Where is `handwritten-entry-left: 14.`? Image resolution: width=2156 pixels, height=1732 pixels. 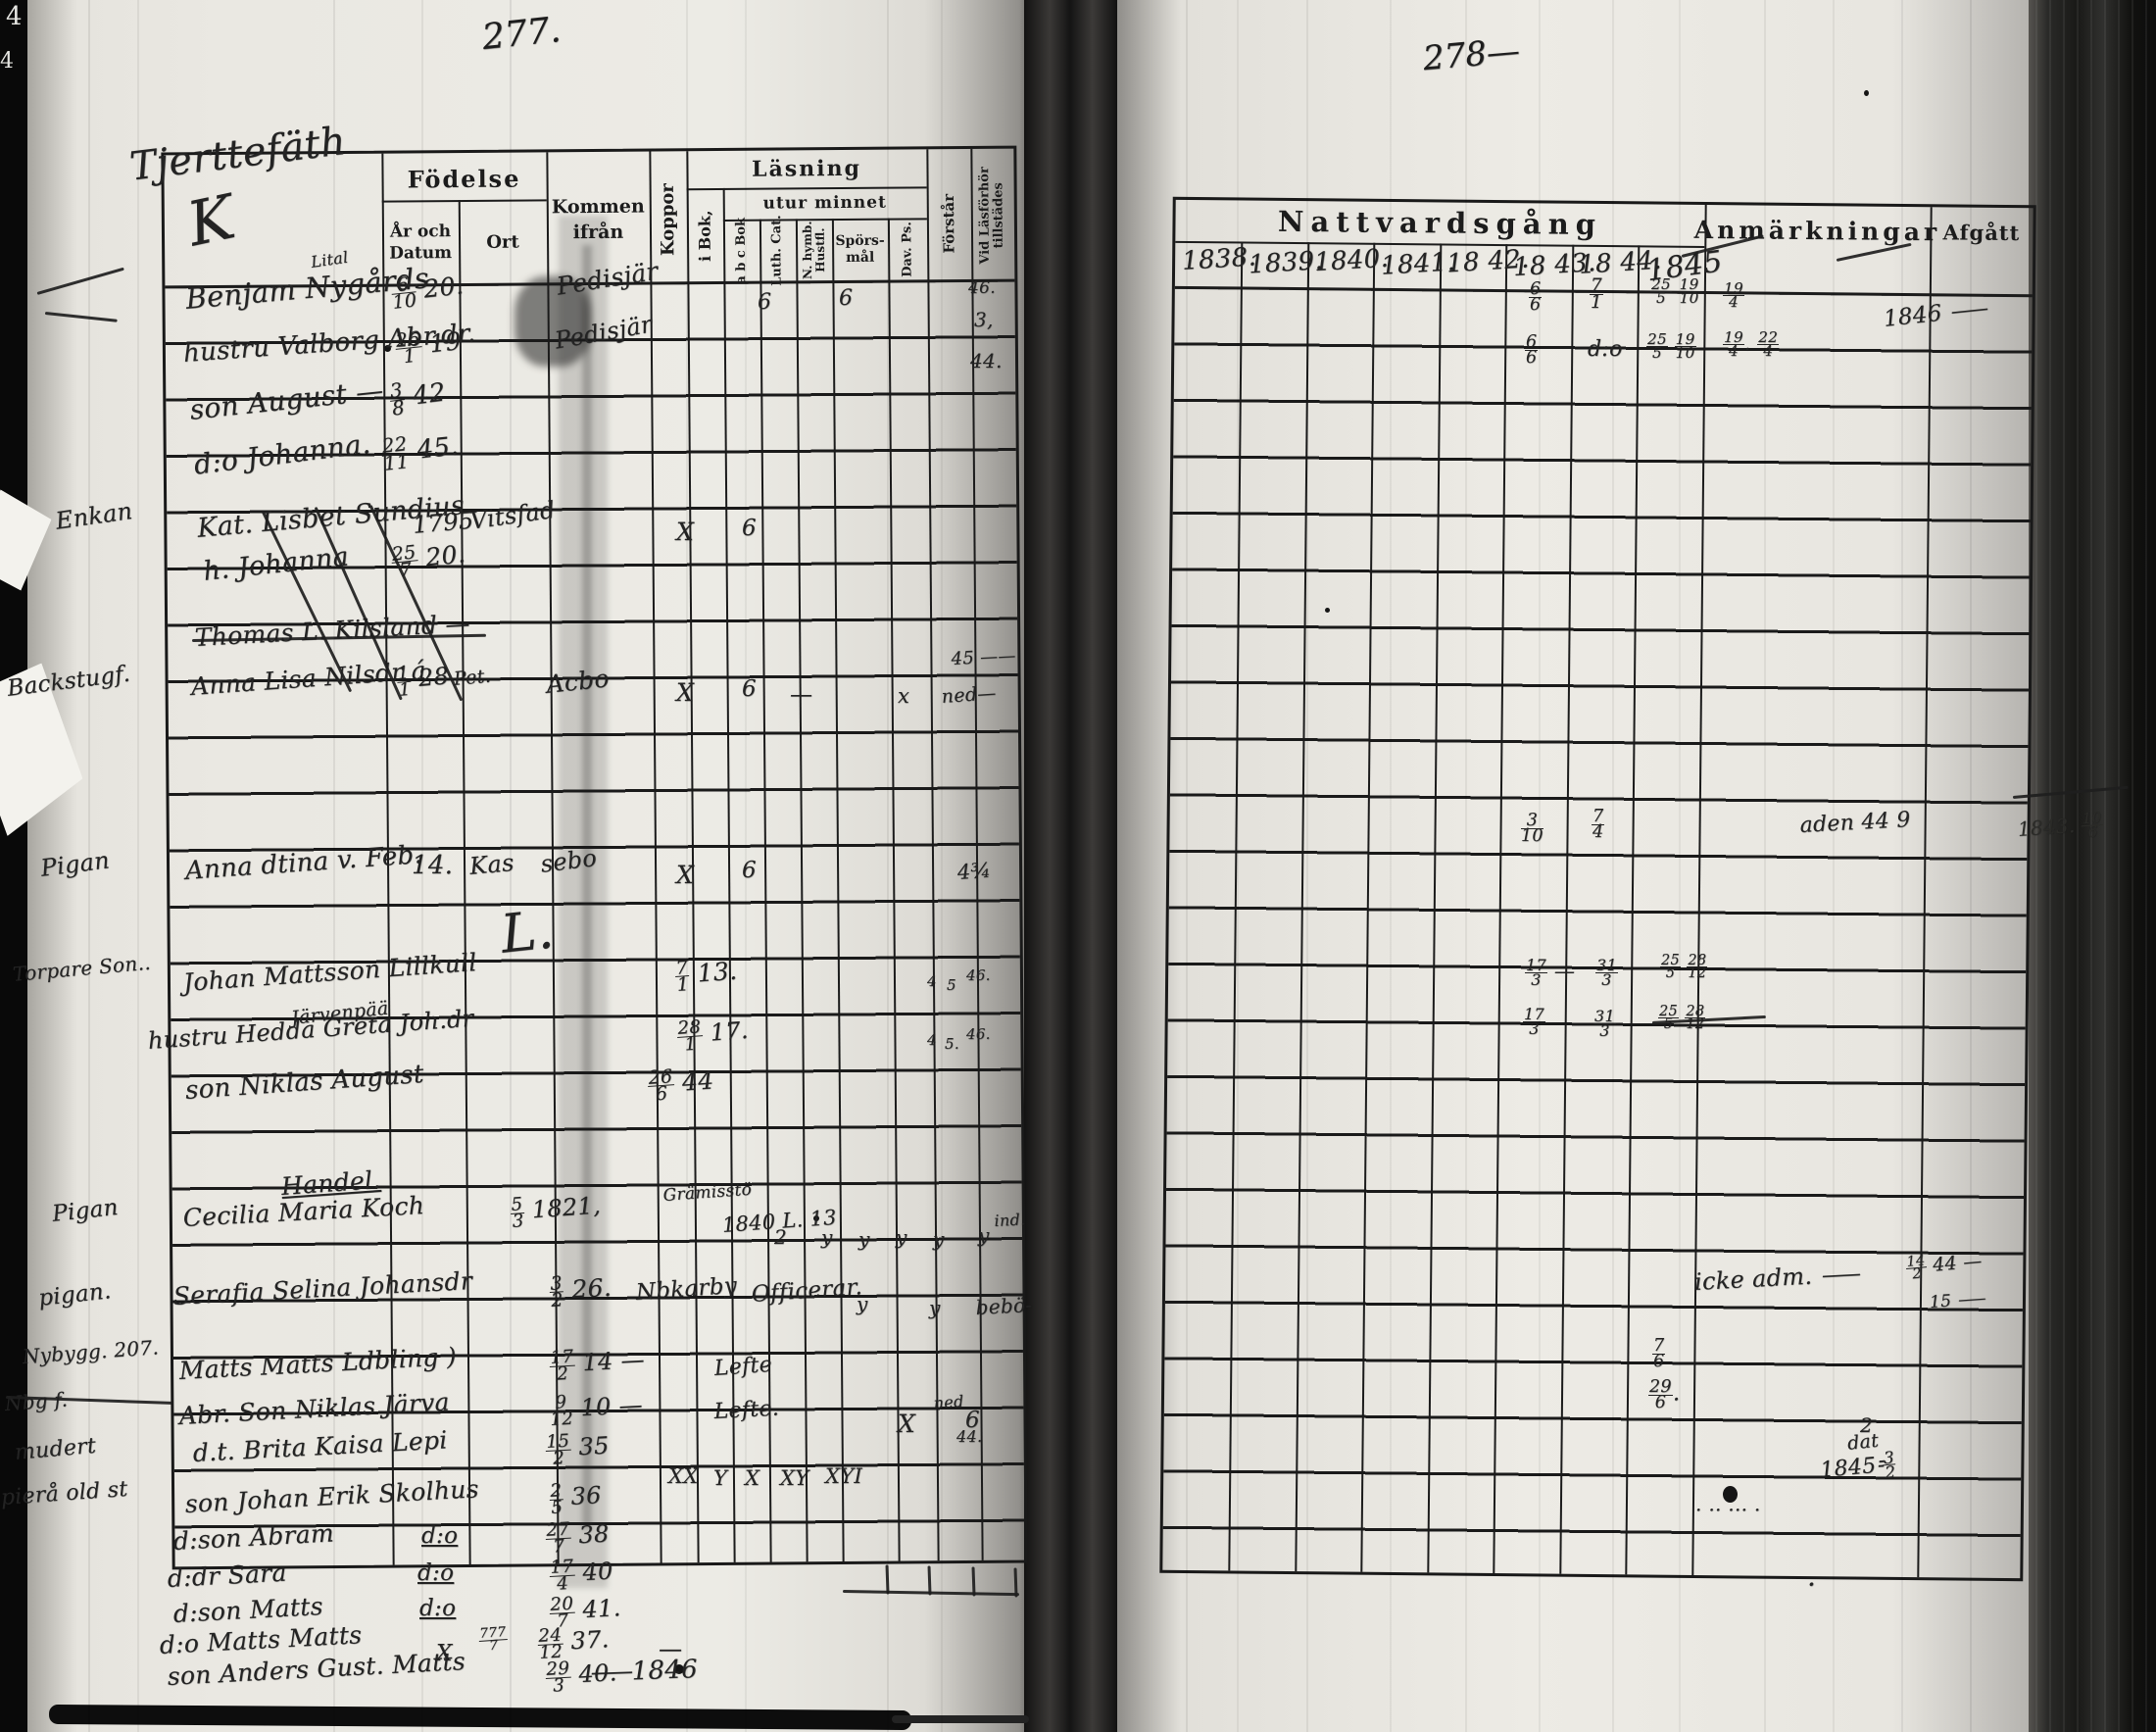
handwritten-entry-left: 14. is located at coordinates (433, 866).